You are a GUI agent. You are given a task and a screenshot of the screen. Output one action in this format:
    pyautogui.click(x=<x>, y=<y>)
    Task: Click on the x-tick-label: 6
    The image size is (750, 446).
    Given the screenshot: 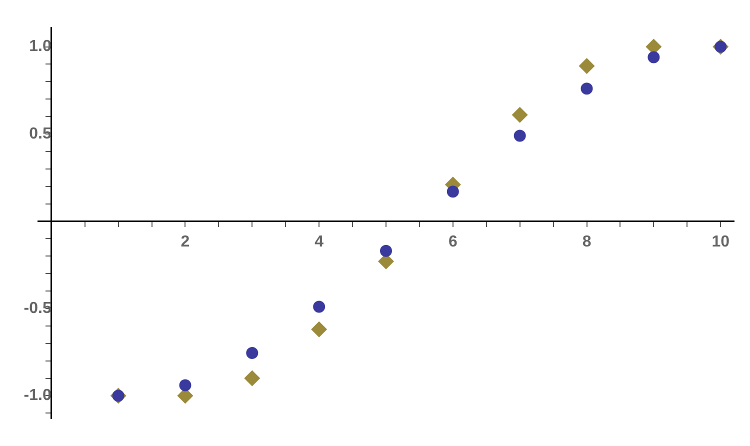 What is the action you would take?
    pyautogui.click(x=453, y=241)
    